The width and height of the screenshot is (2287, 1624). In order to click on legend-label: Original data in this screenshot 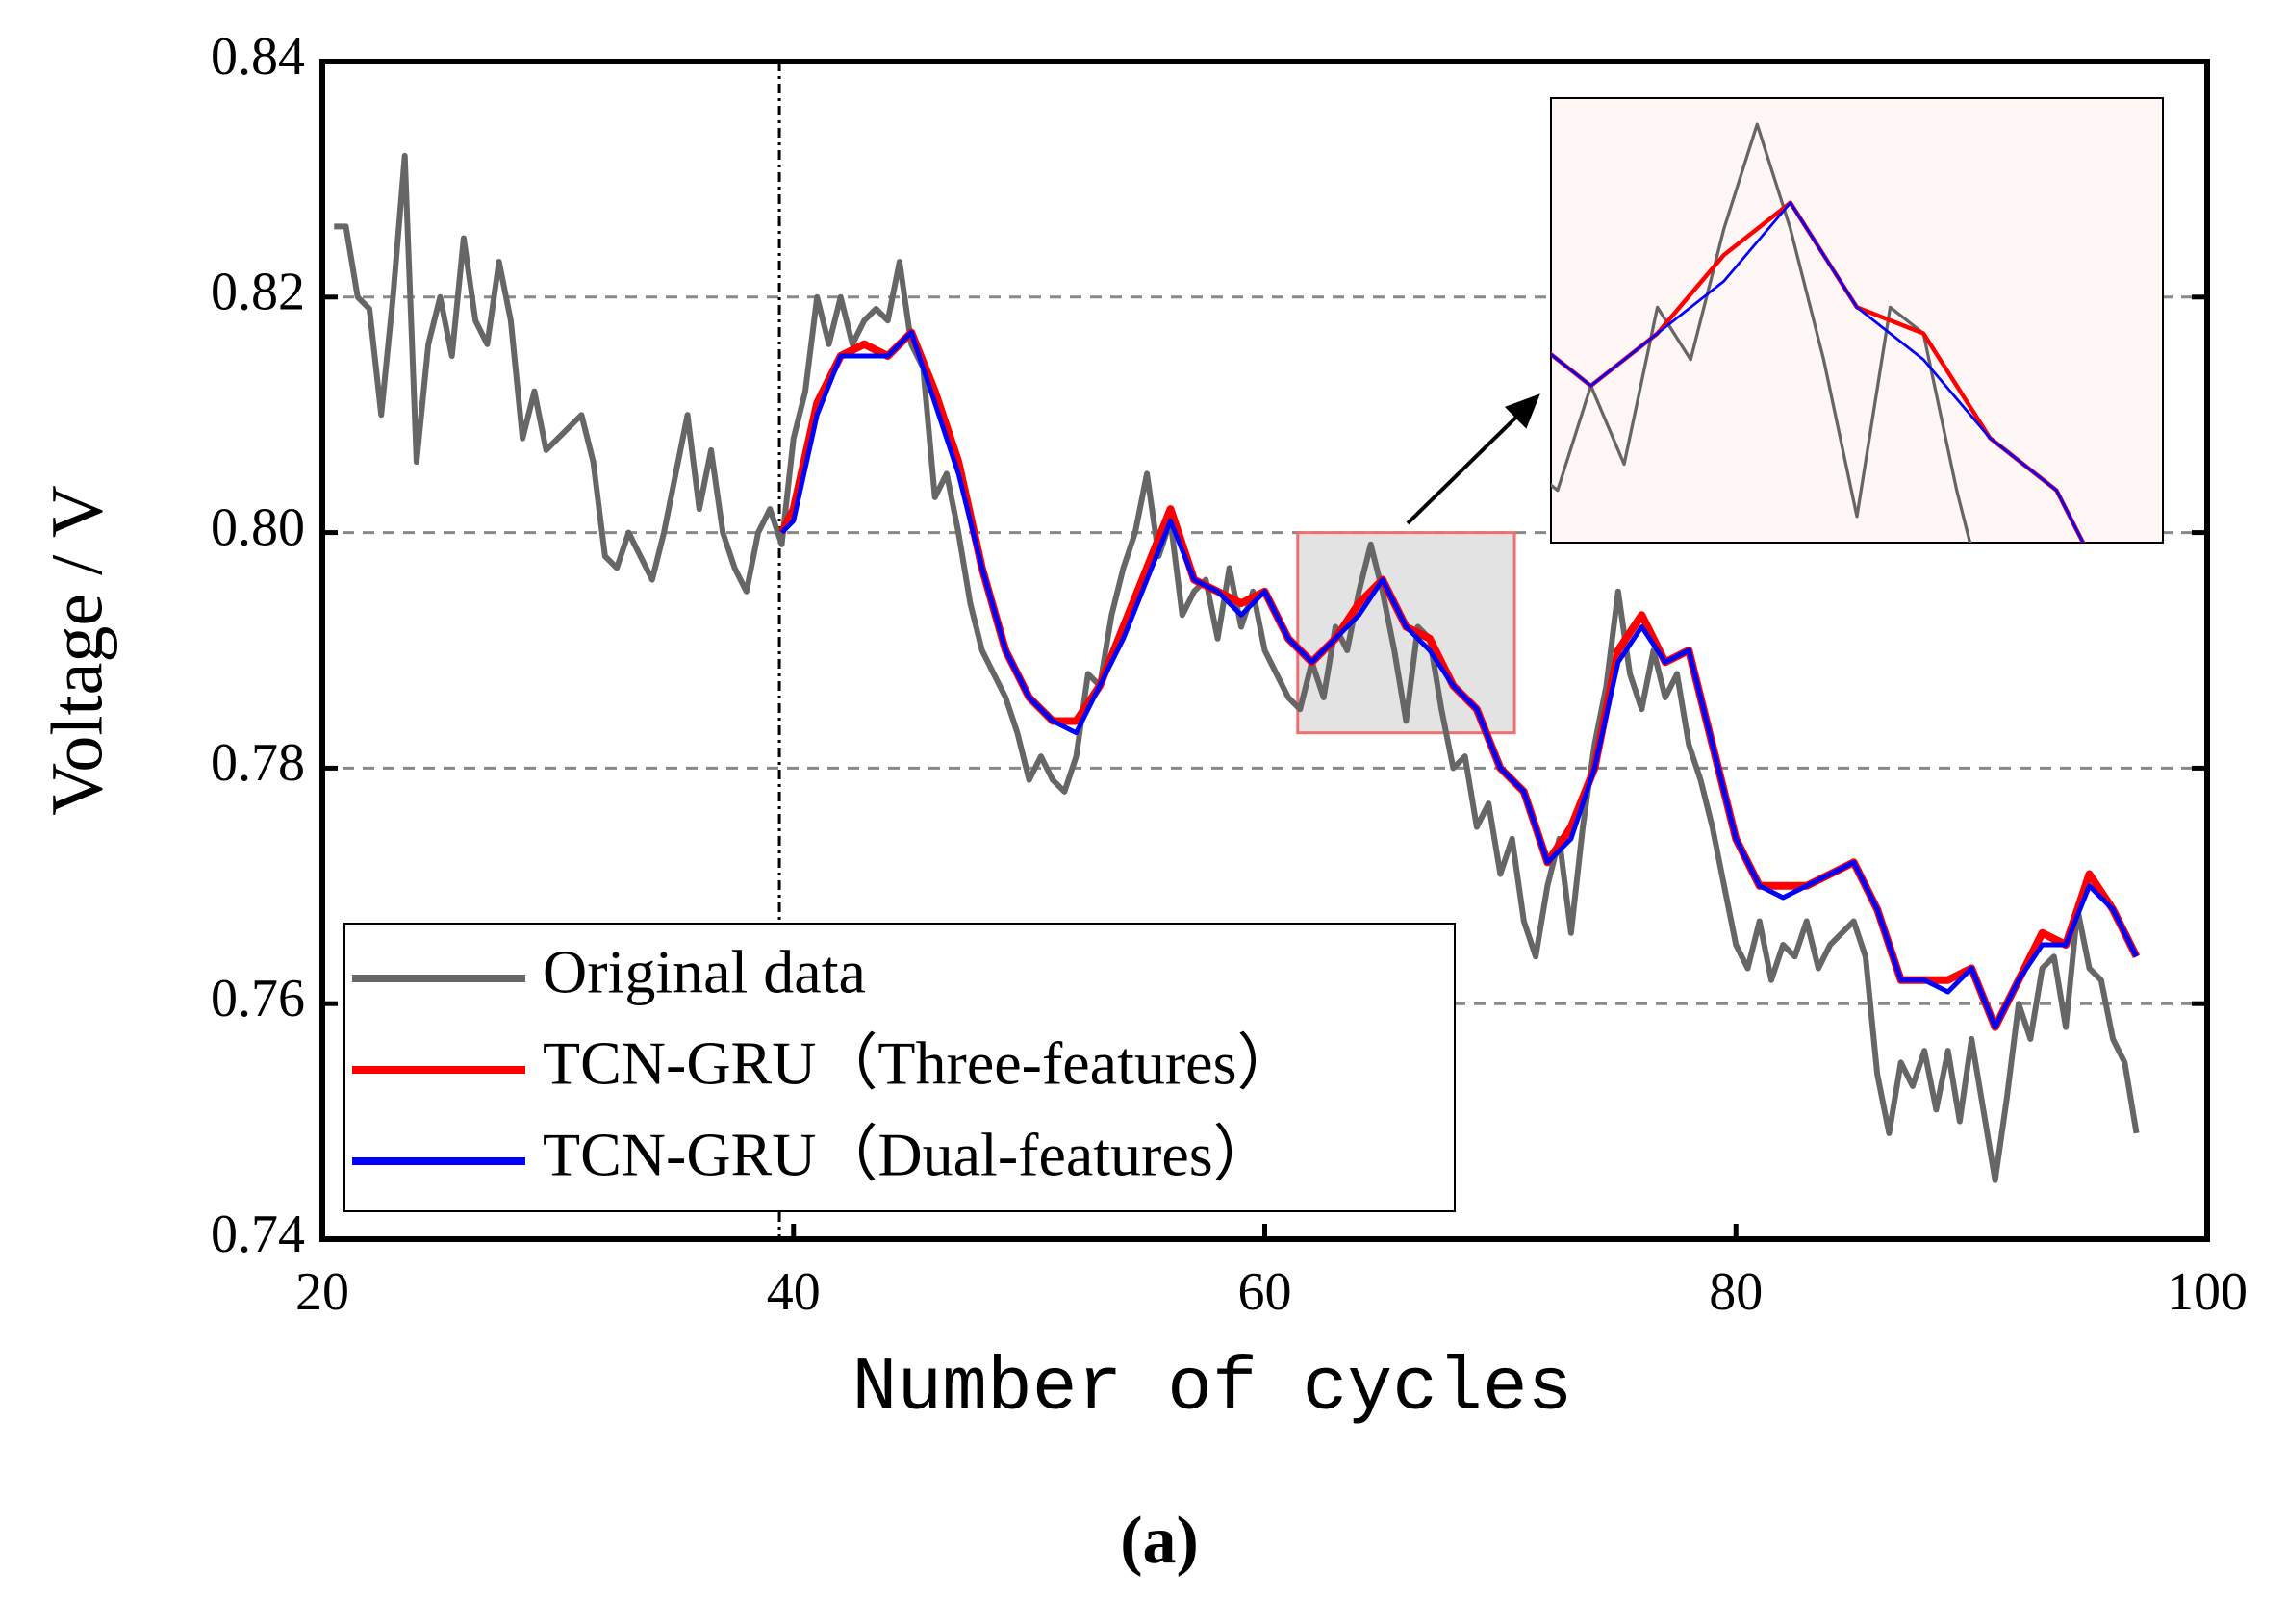, I will do `click(705, 972)`.